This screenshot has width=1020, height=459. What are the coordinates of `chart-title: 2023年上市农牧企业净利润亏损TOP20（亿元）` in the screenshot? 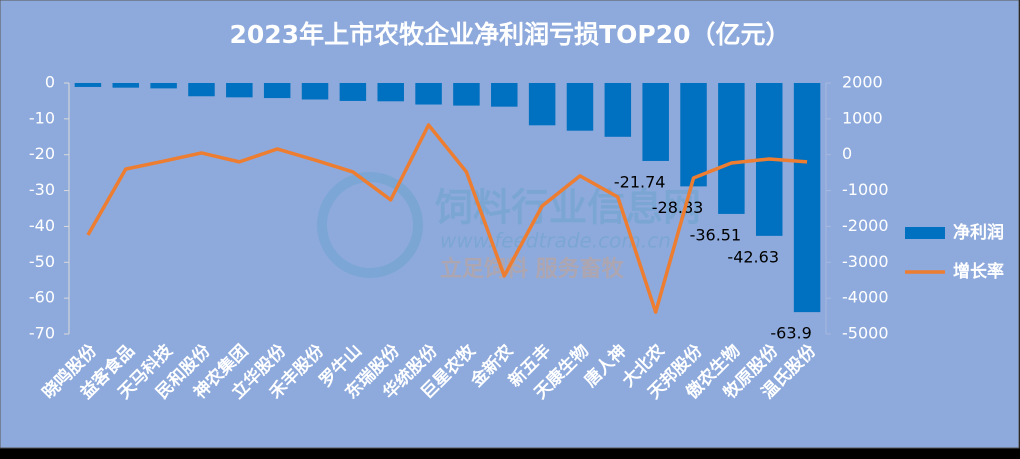 It's located at (510, 34).